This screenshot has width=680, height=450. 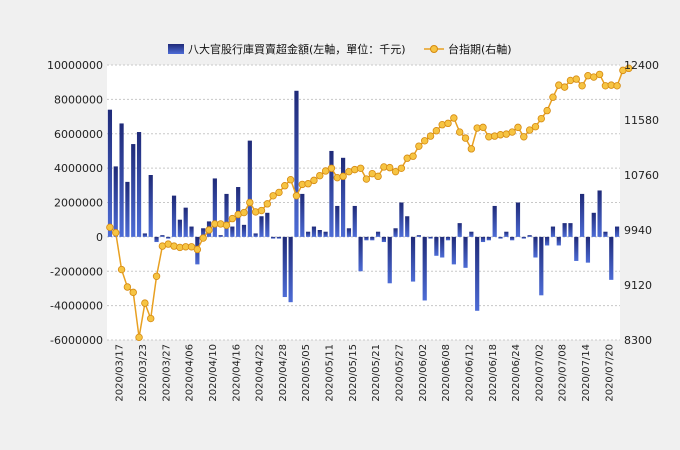 I want to click on x-axis-tick-label: 2020/07/02, so click(x=539, y=373).